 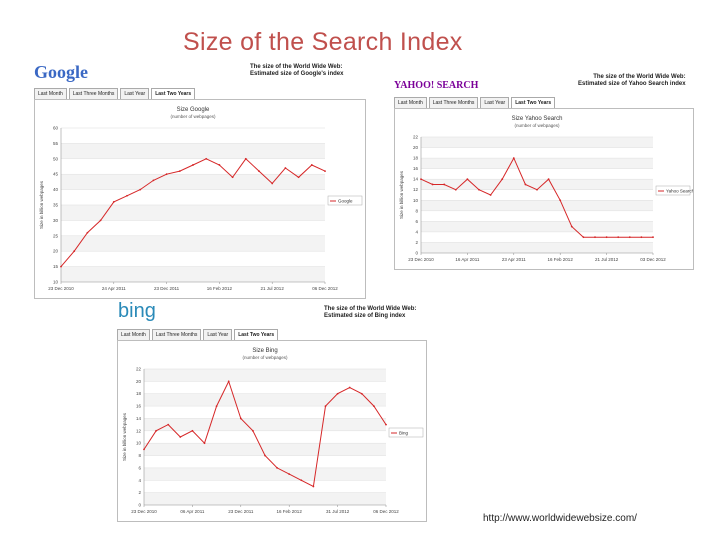 I want to click on x-tick-label: 31 Jul 2012, so click(x=338, y=511).